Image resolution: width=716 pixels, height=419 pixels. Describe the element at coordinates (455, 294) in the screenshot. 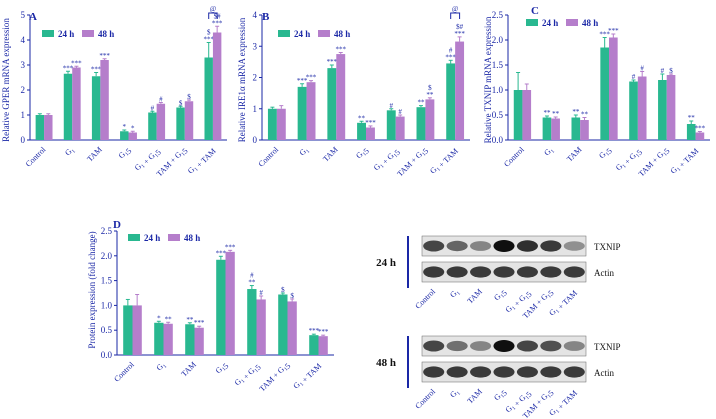

I see `blot-lane-label: G1` at that location.